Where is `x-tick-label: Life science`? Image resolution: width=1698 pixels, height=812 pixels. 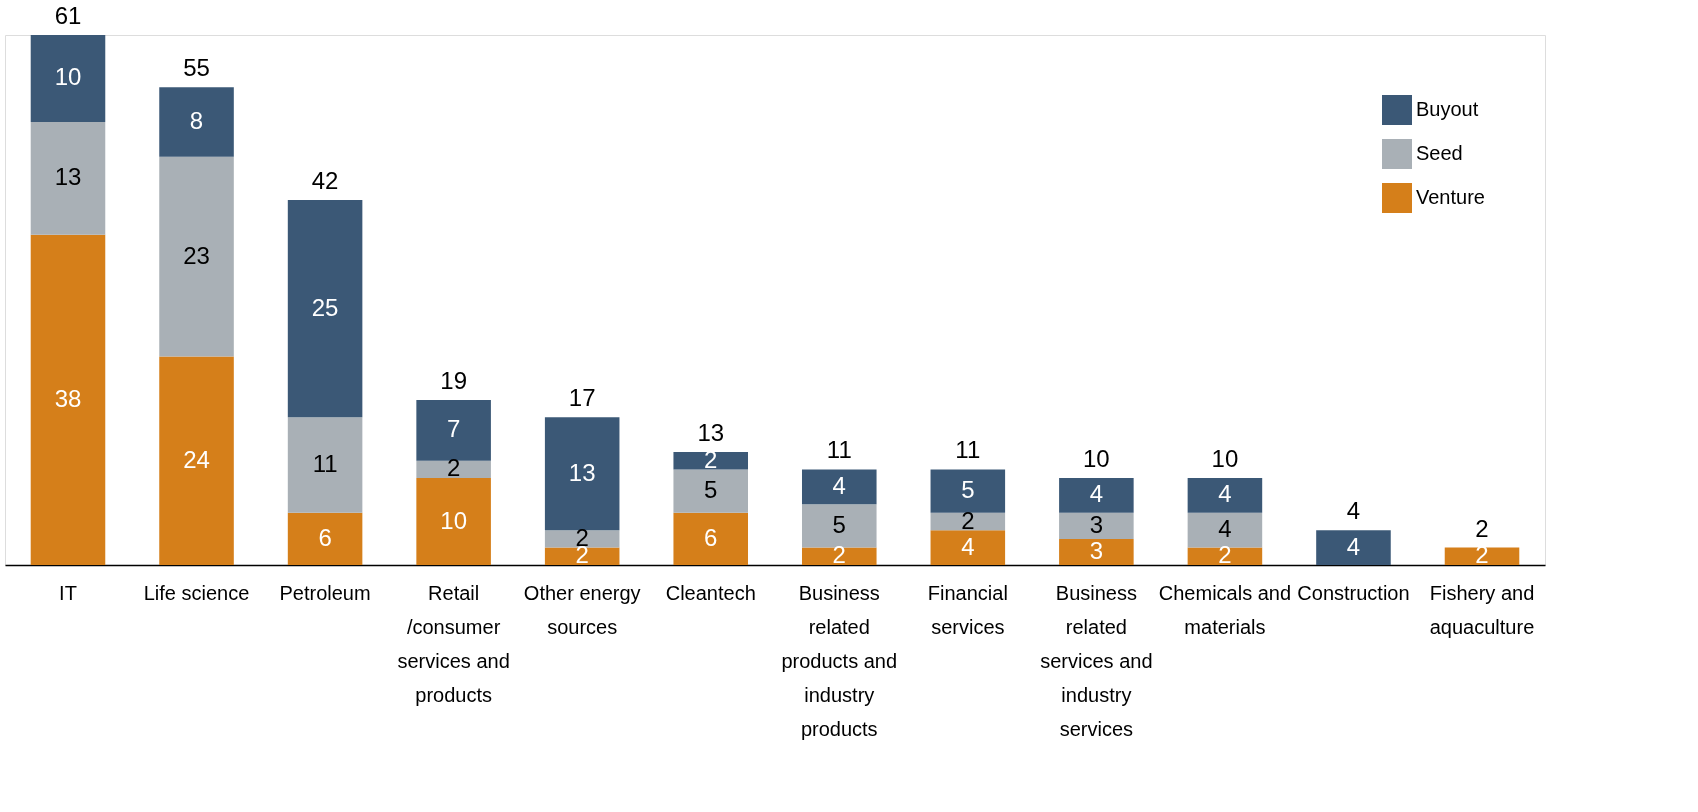 x-tick-label: Life science is located at coordinates (196, 592).